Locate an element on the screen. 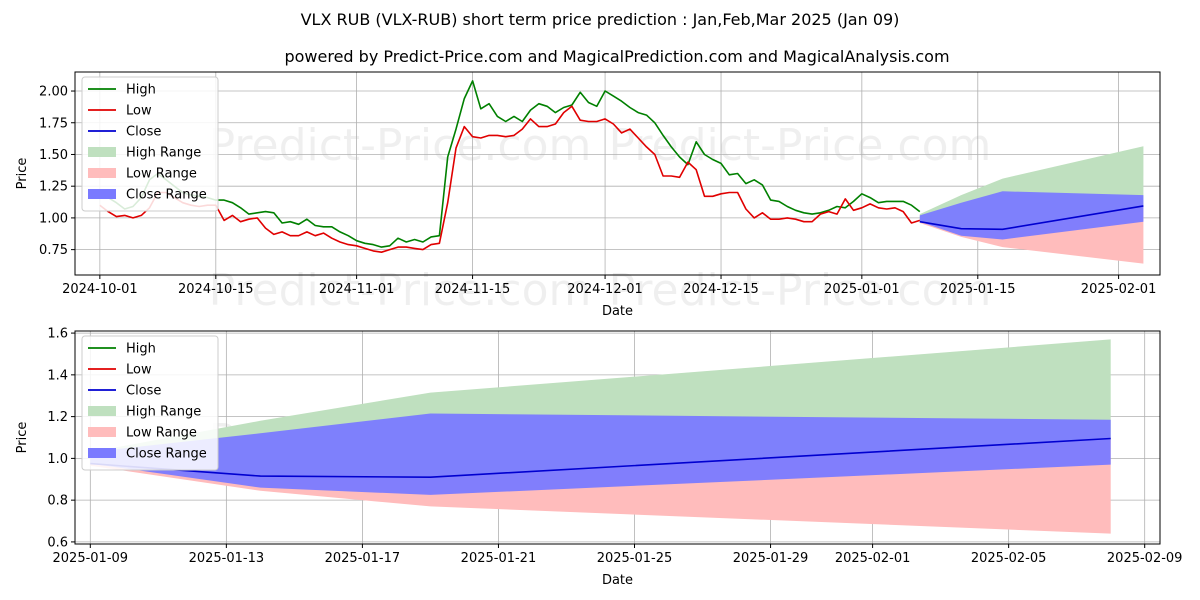 The image size is (1200, 600). x-tick-label: 2024-11-15 is located at coordinates (473, 289).